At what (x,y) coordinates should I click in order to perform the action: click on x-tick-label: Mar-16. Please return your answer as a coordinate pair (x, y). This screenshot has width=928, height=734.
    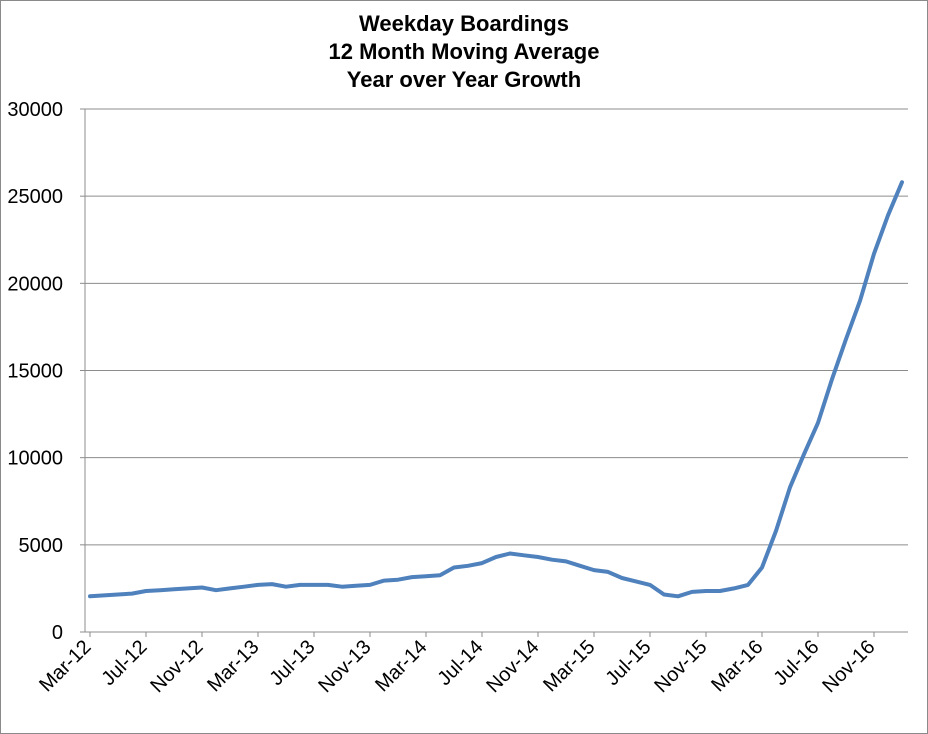
    Looking at the image, I should click on (737, 666).